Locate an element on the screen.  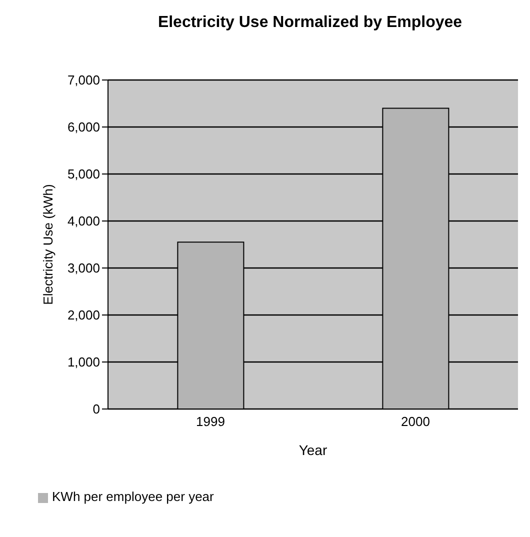
y-axis-title: Electricity Use (kWh) is located at coordinates (48, 244).